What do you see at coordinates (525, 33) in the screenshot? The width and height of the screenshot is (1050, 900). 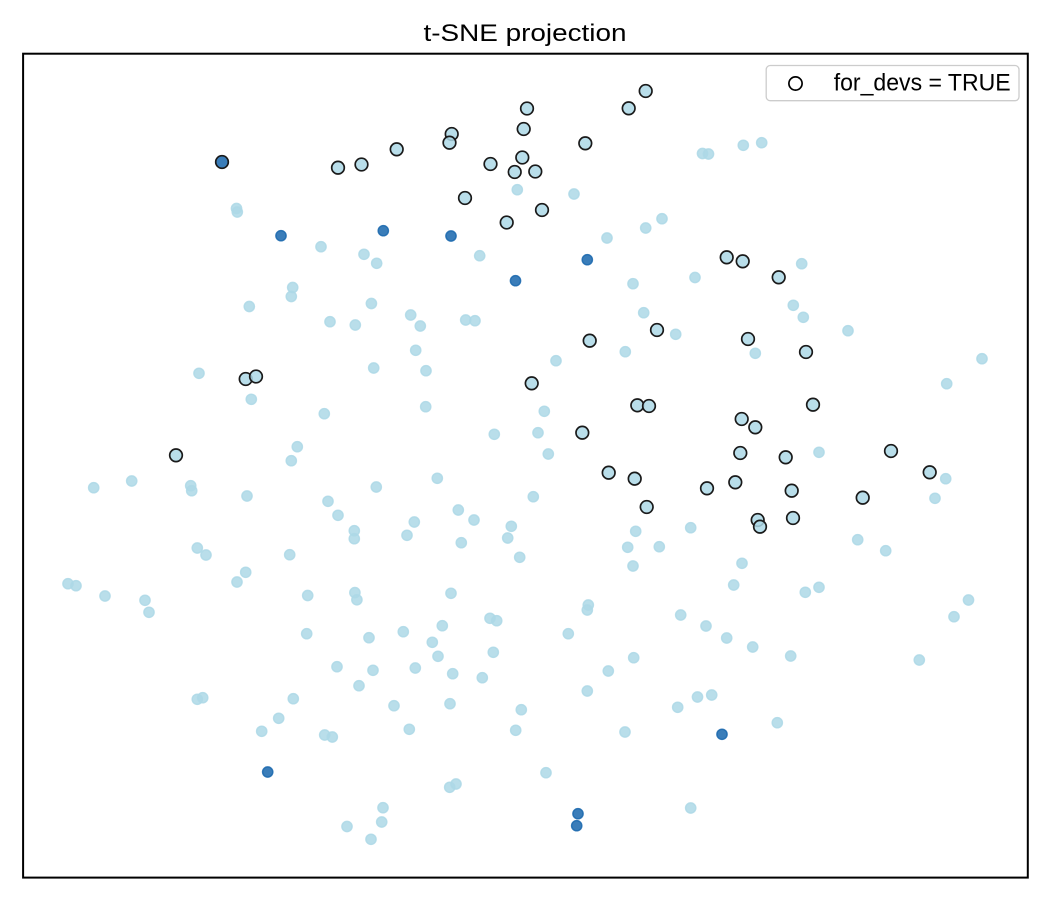 I see `svg-text: t-SNE projection` at bounding box center [525, 33].